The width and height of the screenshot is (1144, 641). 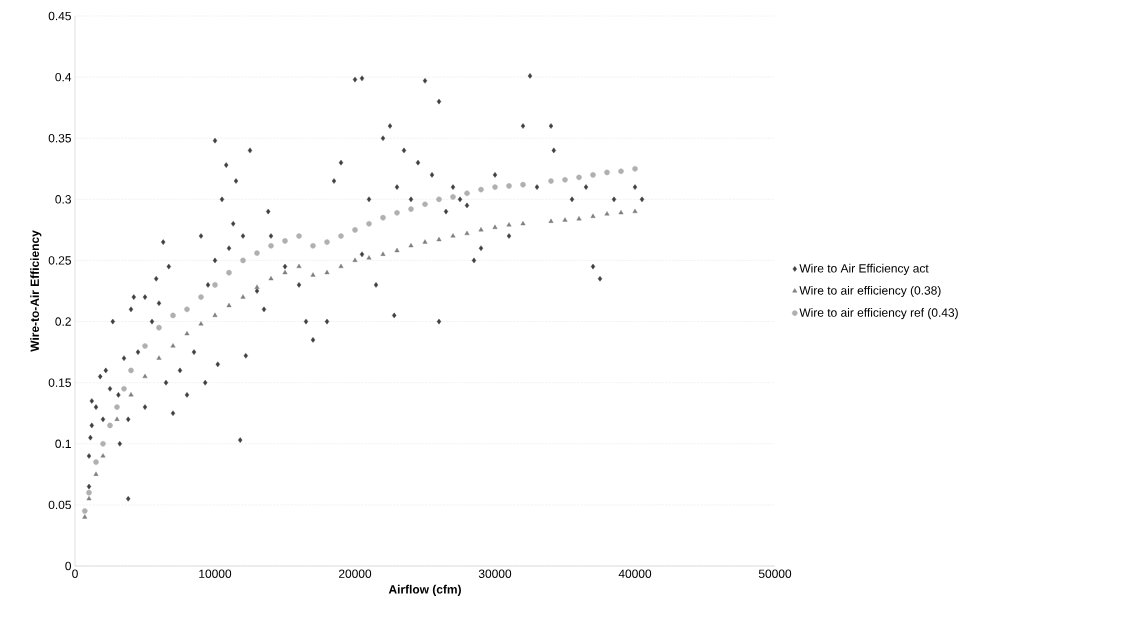 I want to click on y-tick-label: 0.3, so click(x=63, y=199).